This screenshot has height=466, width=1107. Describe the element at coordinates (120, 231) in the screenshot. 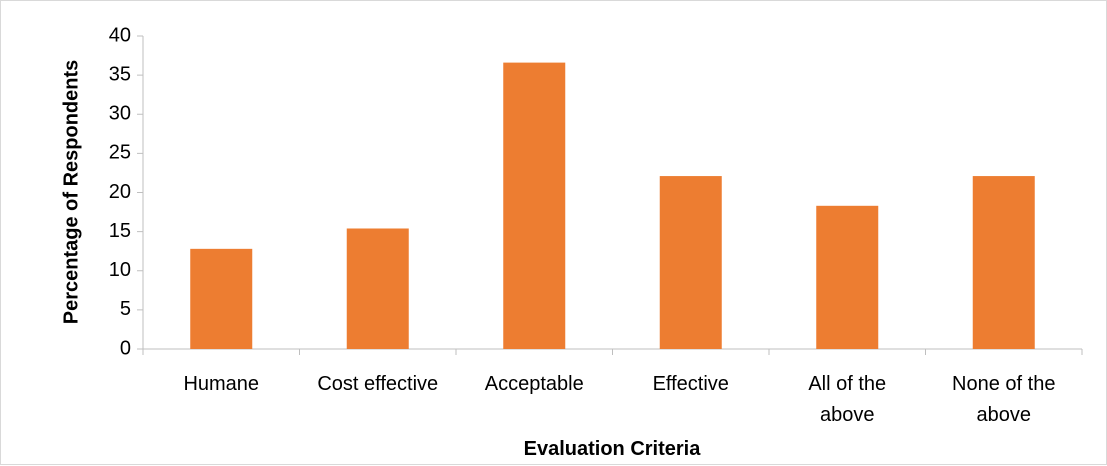

I see `y-tick-label: 15` at that location.